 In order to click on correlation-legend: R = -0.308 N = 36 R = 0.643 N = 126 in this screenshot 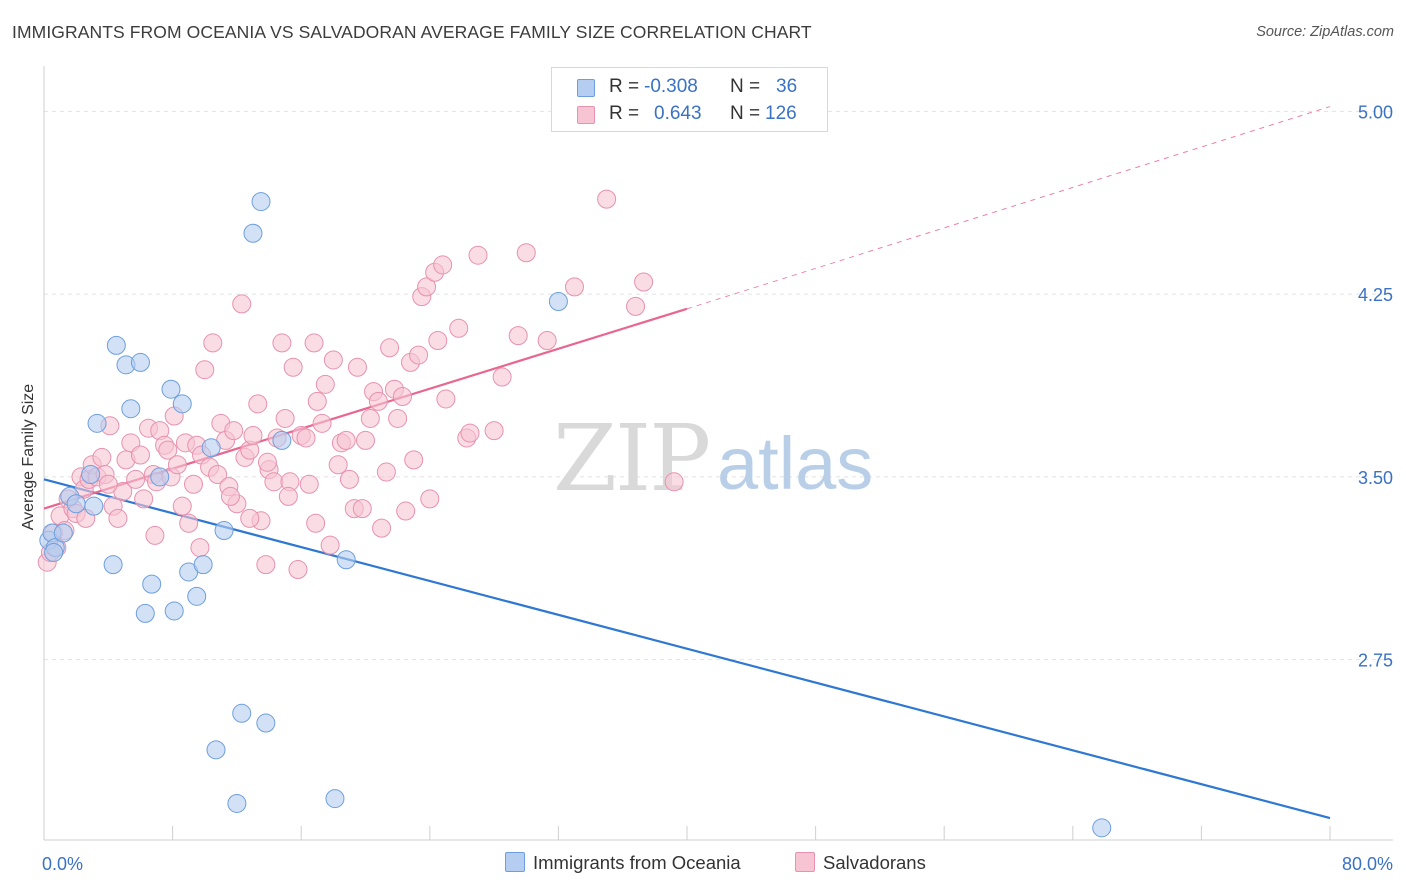, I will do `click(689, 99)`.